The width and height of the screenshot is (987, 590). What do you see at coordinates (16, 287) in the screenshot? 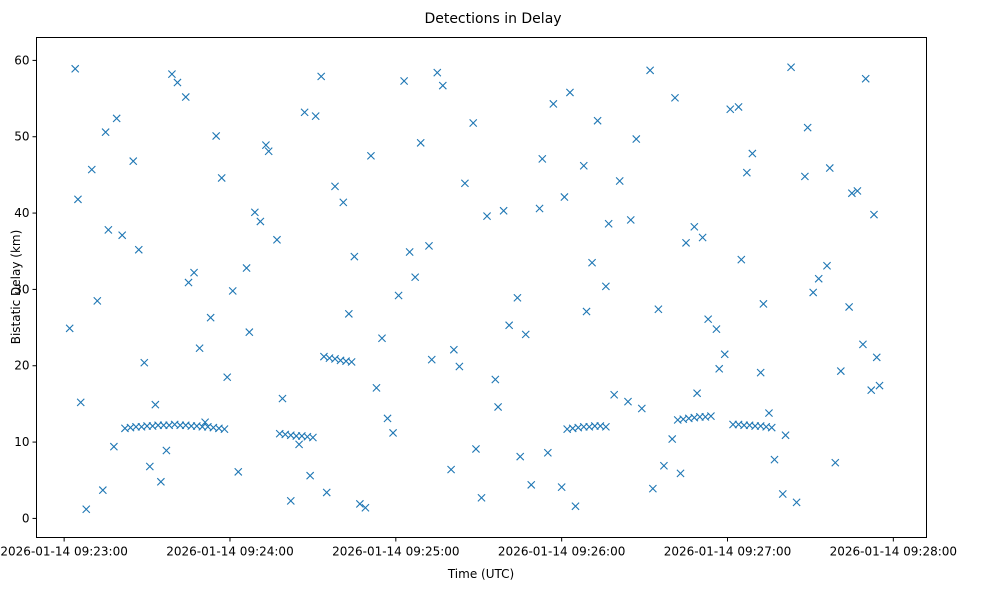
I see `y-axis-label: Bistatic Delay (km)` at bounding box center [16, 287].